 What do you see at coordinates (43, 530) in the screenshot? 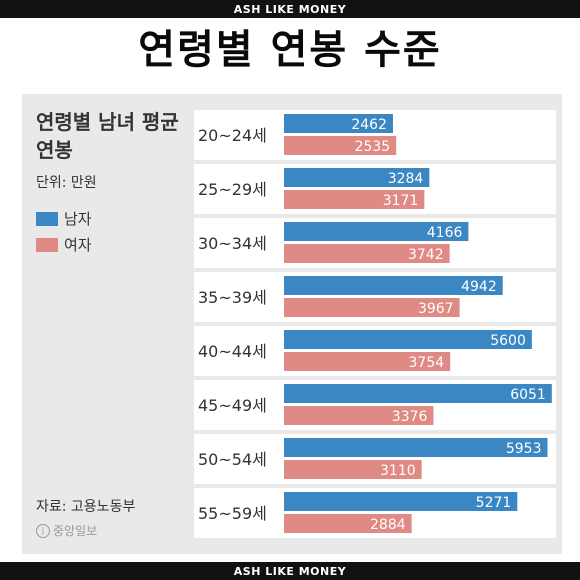
I see `publisher-logo-icon: j` at bounding box center [43, 530].